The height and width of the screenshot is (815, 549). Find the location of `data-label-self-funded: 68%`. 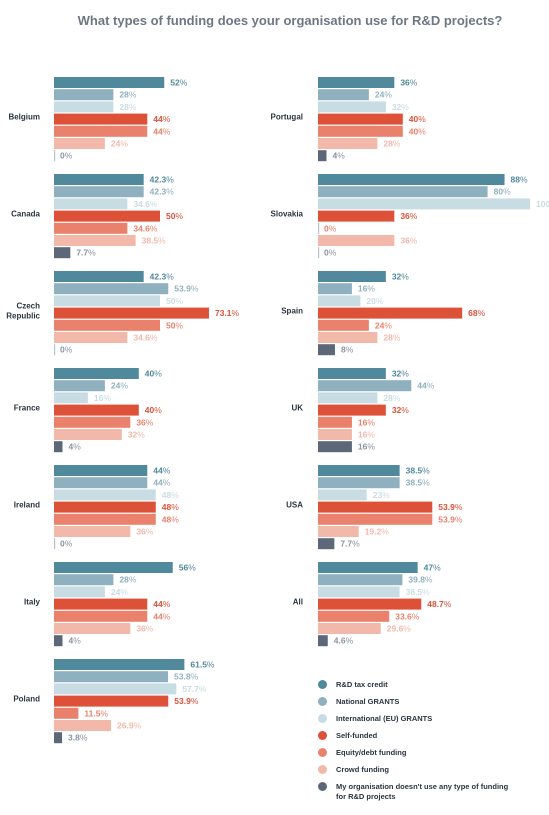

data-label-self-funded: 68% is located at coordinates (476, 313).